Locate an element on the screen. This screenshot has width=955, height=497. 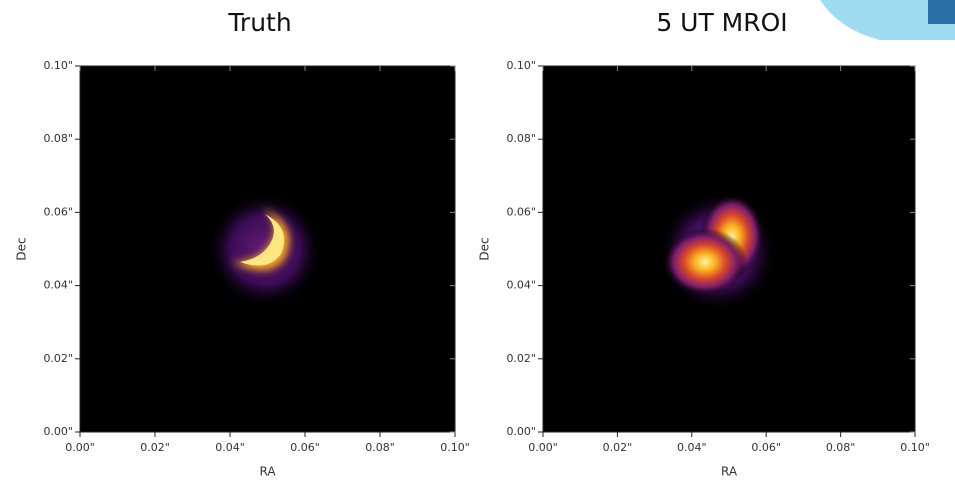
panel-title: Truth is located at coordinates (259, 22).